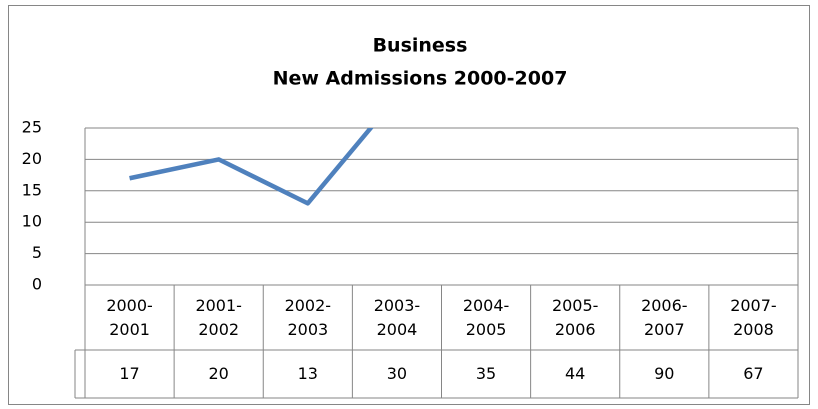 The image size is (818, 409). Describe the element at coordinates (32, 158) in the screenshot. I see `y-tick-label: 20` at that location.